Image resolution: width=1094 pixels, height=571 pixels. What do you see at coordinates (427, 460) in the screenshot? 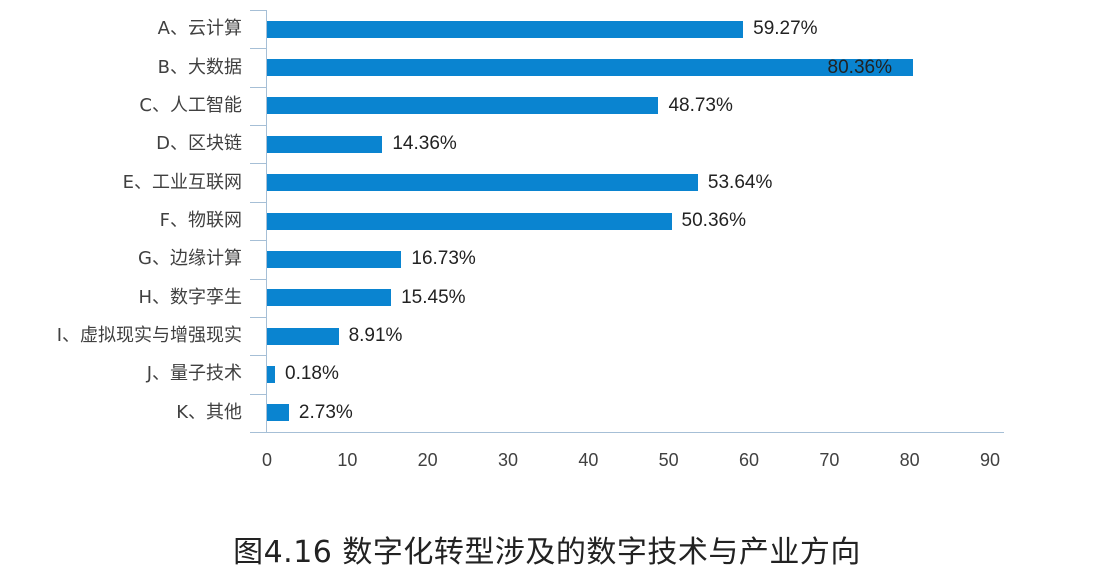
I see `x-tick-label: 20` at bounding box center [427, 460].